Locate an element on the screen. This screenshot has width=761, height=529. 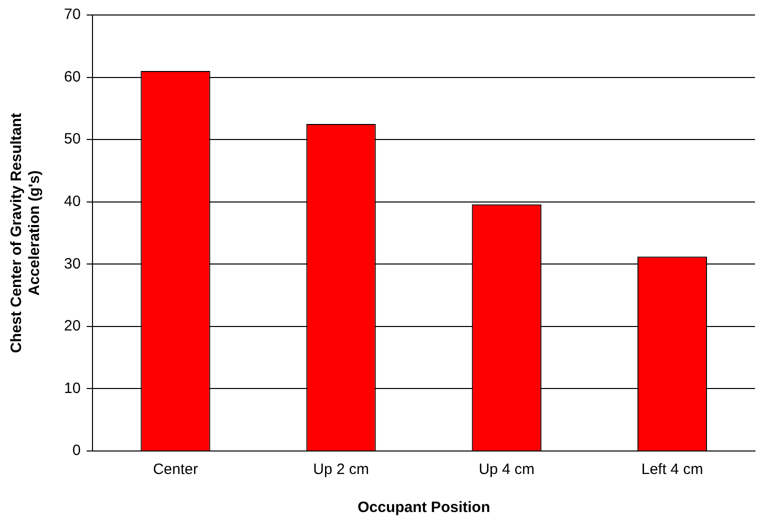
x-tick-label: Up 4 cm is located at coordinates (506, 469).